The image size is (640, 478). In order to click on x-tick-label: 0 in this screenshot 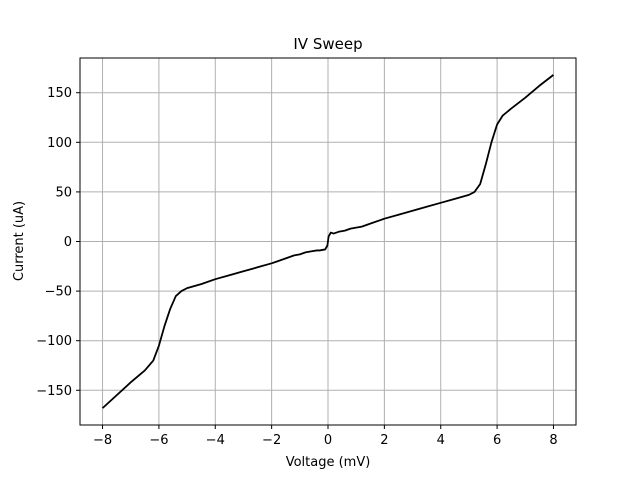, I will do `click(328, 440)`.